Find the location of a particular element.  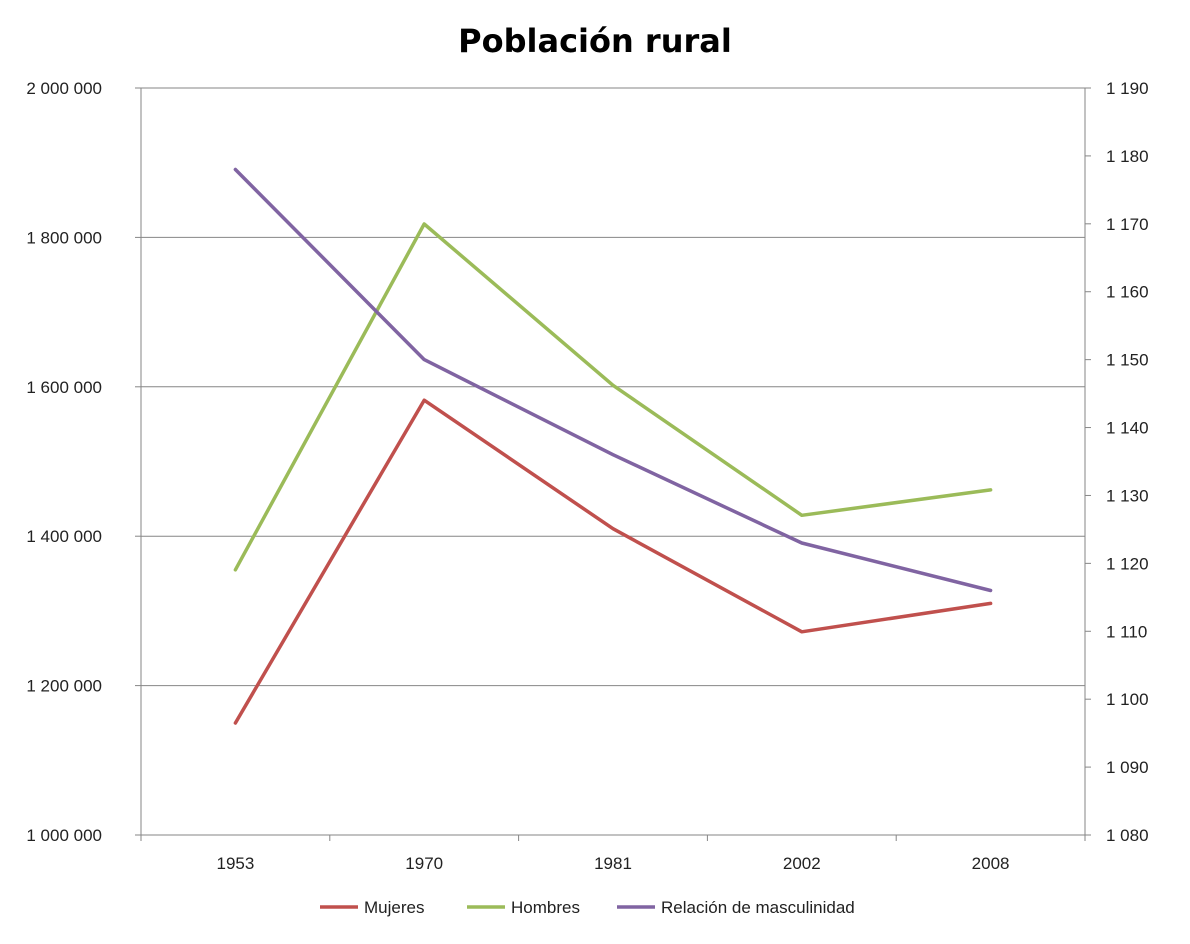

y-right-tick-label: 1 110 is located at coordinates (1126, 631).